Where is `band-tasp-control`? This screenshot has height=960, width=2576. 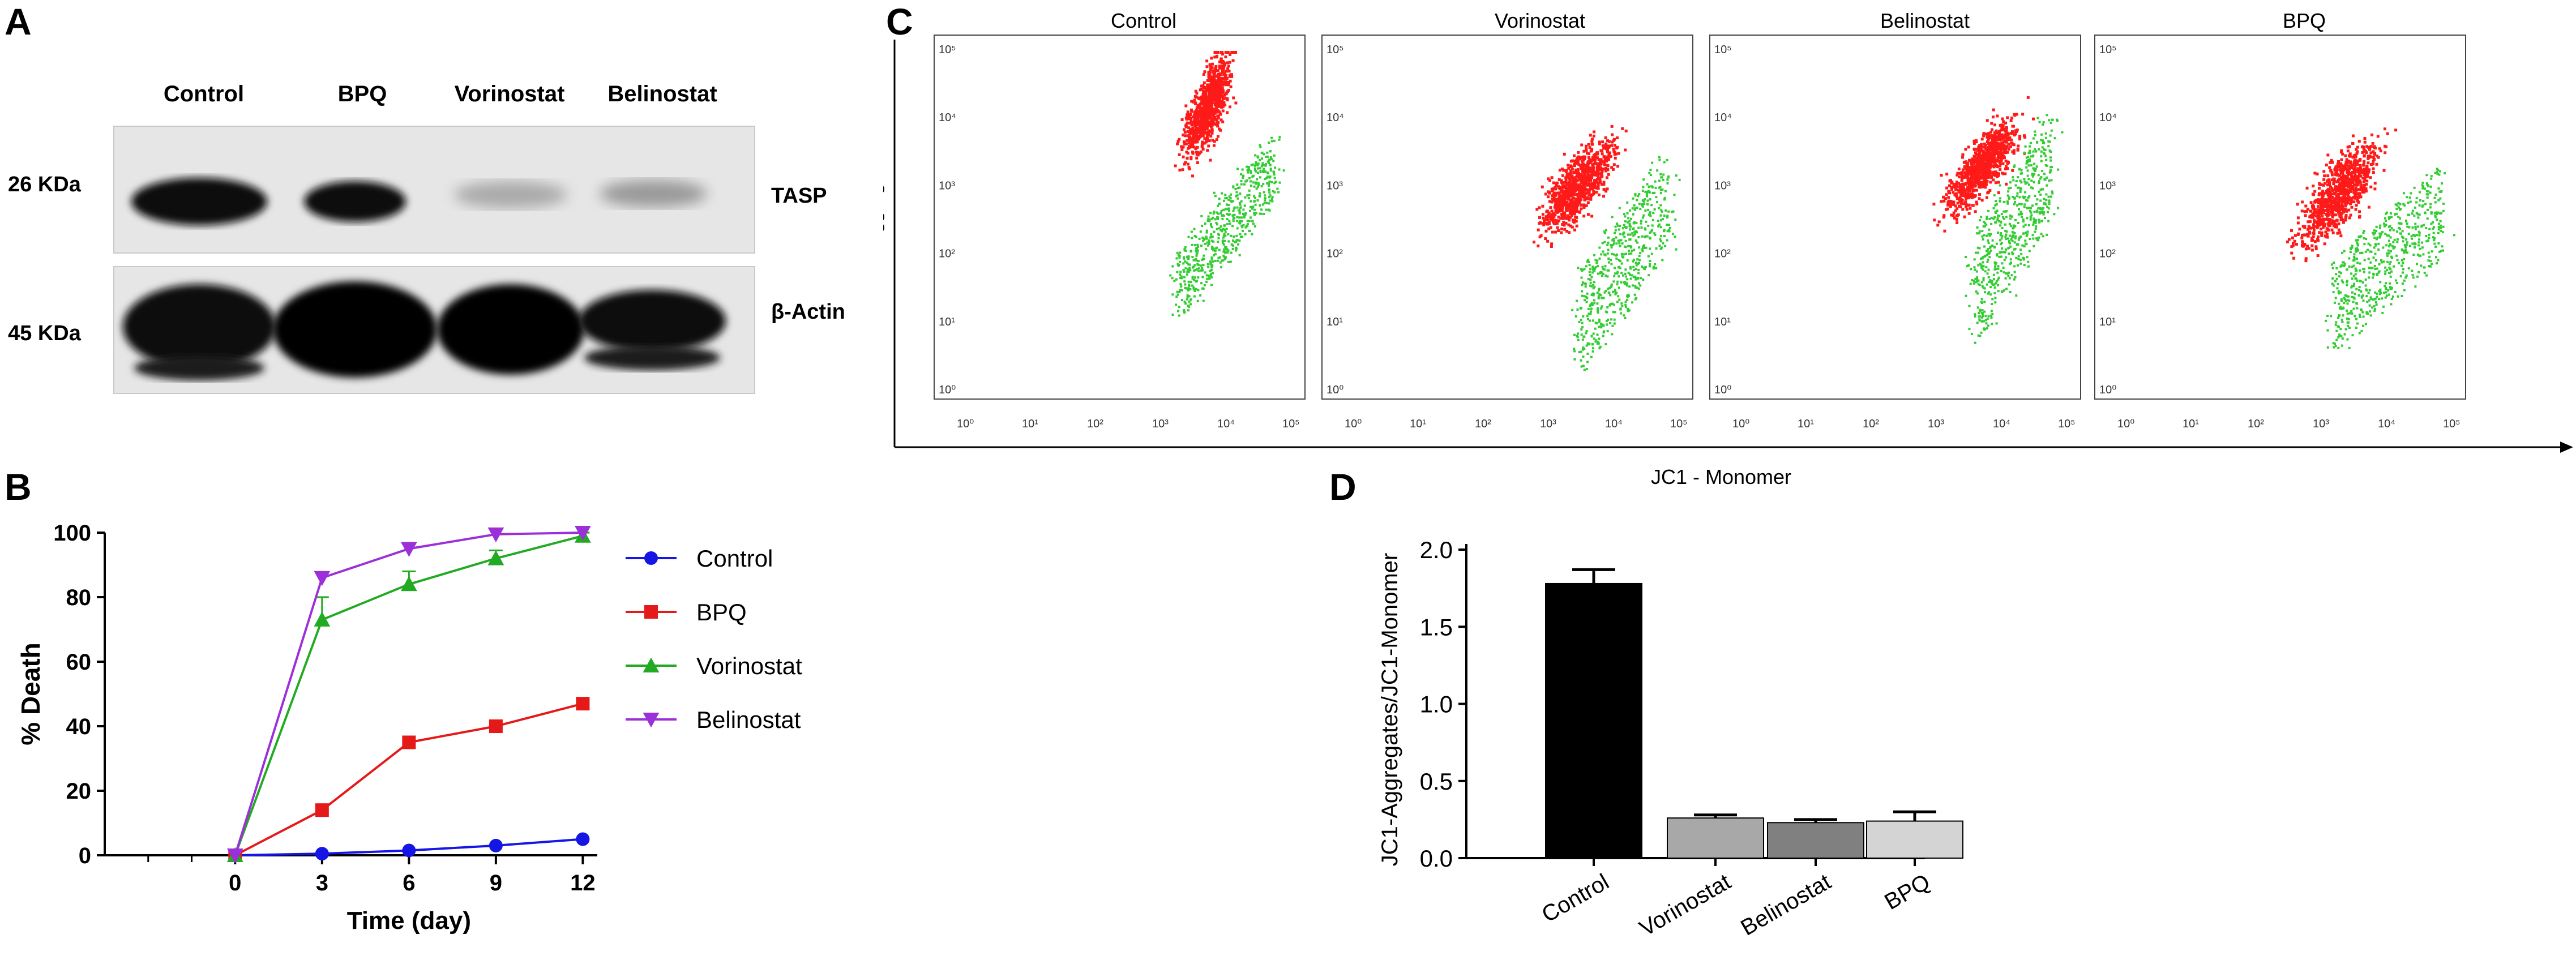
band-tasp-control is located at coordinates (199, 201).